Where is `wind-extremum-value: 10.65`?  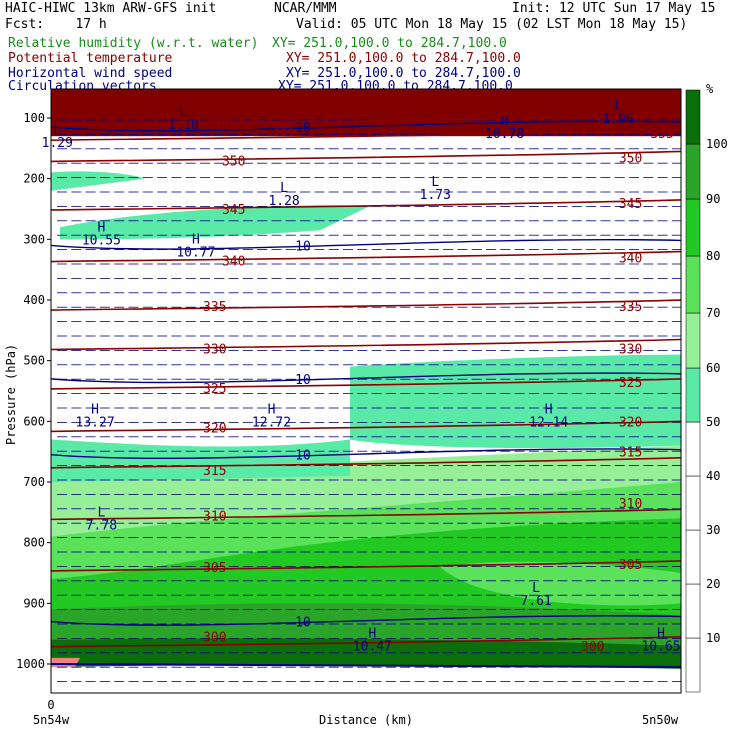
wind-extremum-value: 10.65 is located at coordinates (660, 647).